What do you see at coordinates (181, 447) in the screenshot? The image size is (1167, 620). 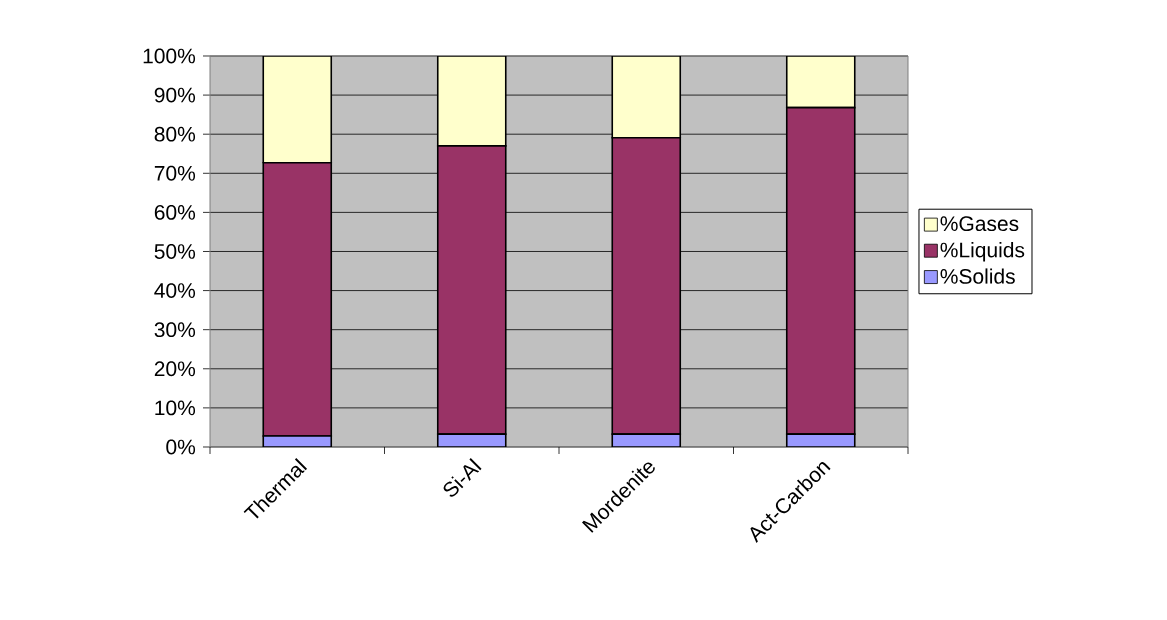 I see `y-tick-label: 0%` at bounding box center [181, 447].